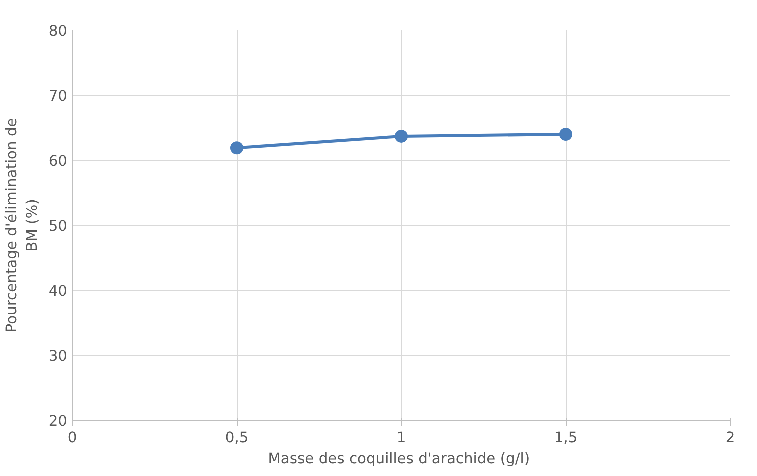  Describe the element at coordinates (58, 226) in the screenshot. I see `y-tick-label: 50` at that location.